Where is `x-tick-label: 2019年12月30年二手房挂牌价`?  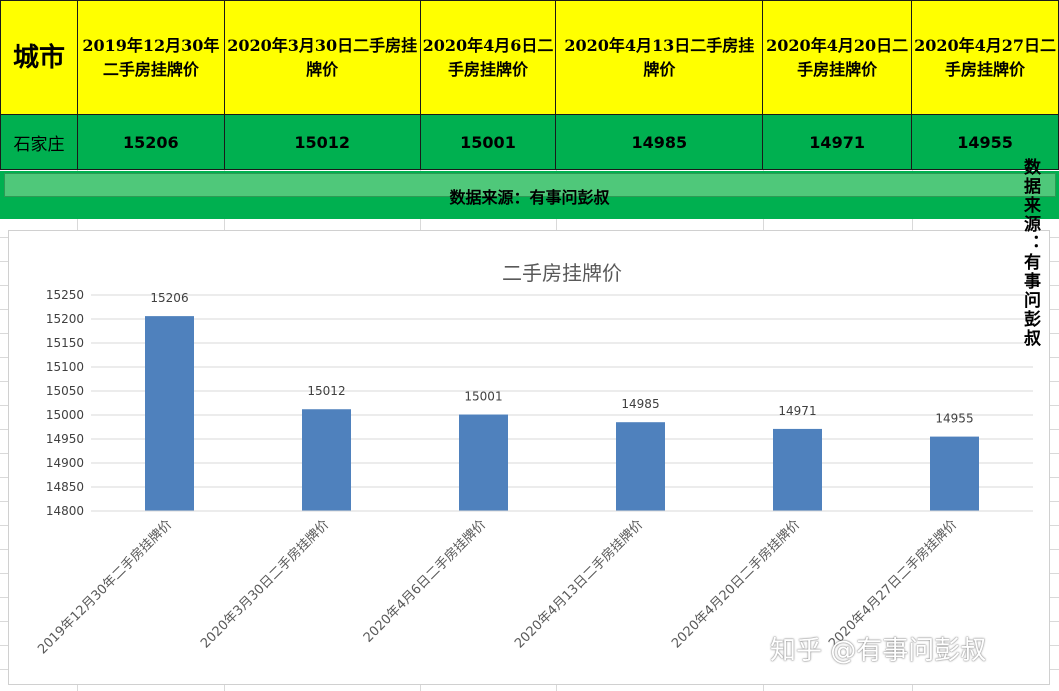
x-tick-label: 2019年12月30年二手房挂牌价 is located at coordinates (104, 587).